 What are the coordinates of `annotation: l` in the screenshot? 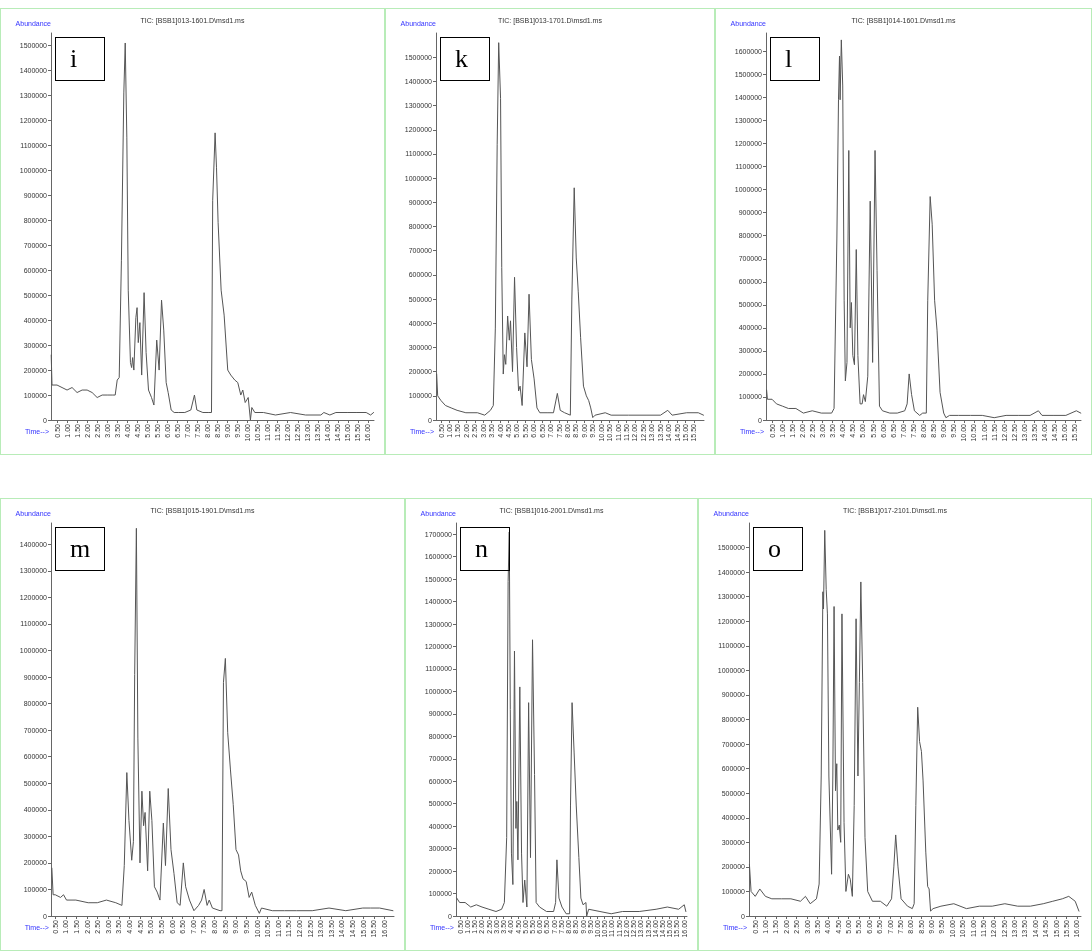 It's located at (795, 59).